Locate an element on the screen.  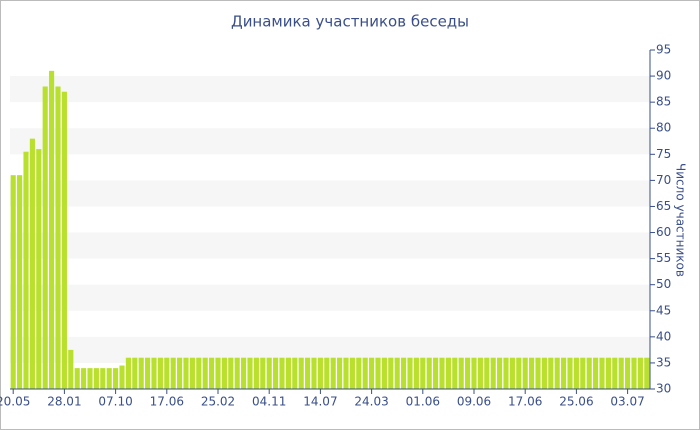
x-tick-label: 03.07 is located at coordinates (627, 402).